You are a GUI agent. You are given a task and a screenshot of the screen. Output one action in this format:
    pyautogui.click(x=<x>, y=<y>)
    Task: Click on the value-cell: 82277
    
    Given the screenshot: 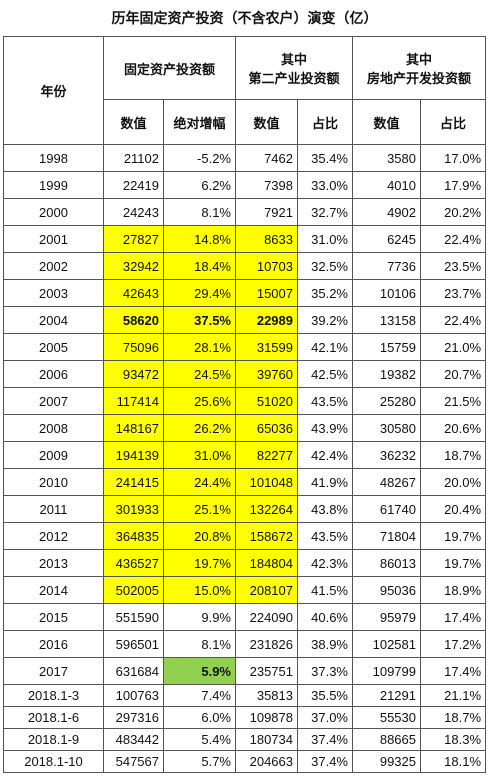 What is the action you would take?
    pyautogui.click(x=266, y=455)
    